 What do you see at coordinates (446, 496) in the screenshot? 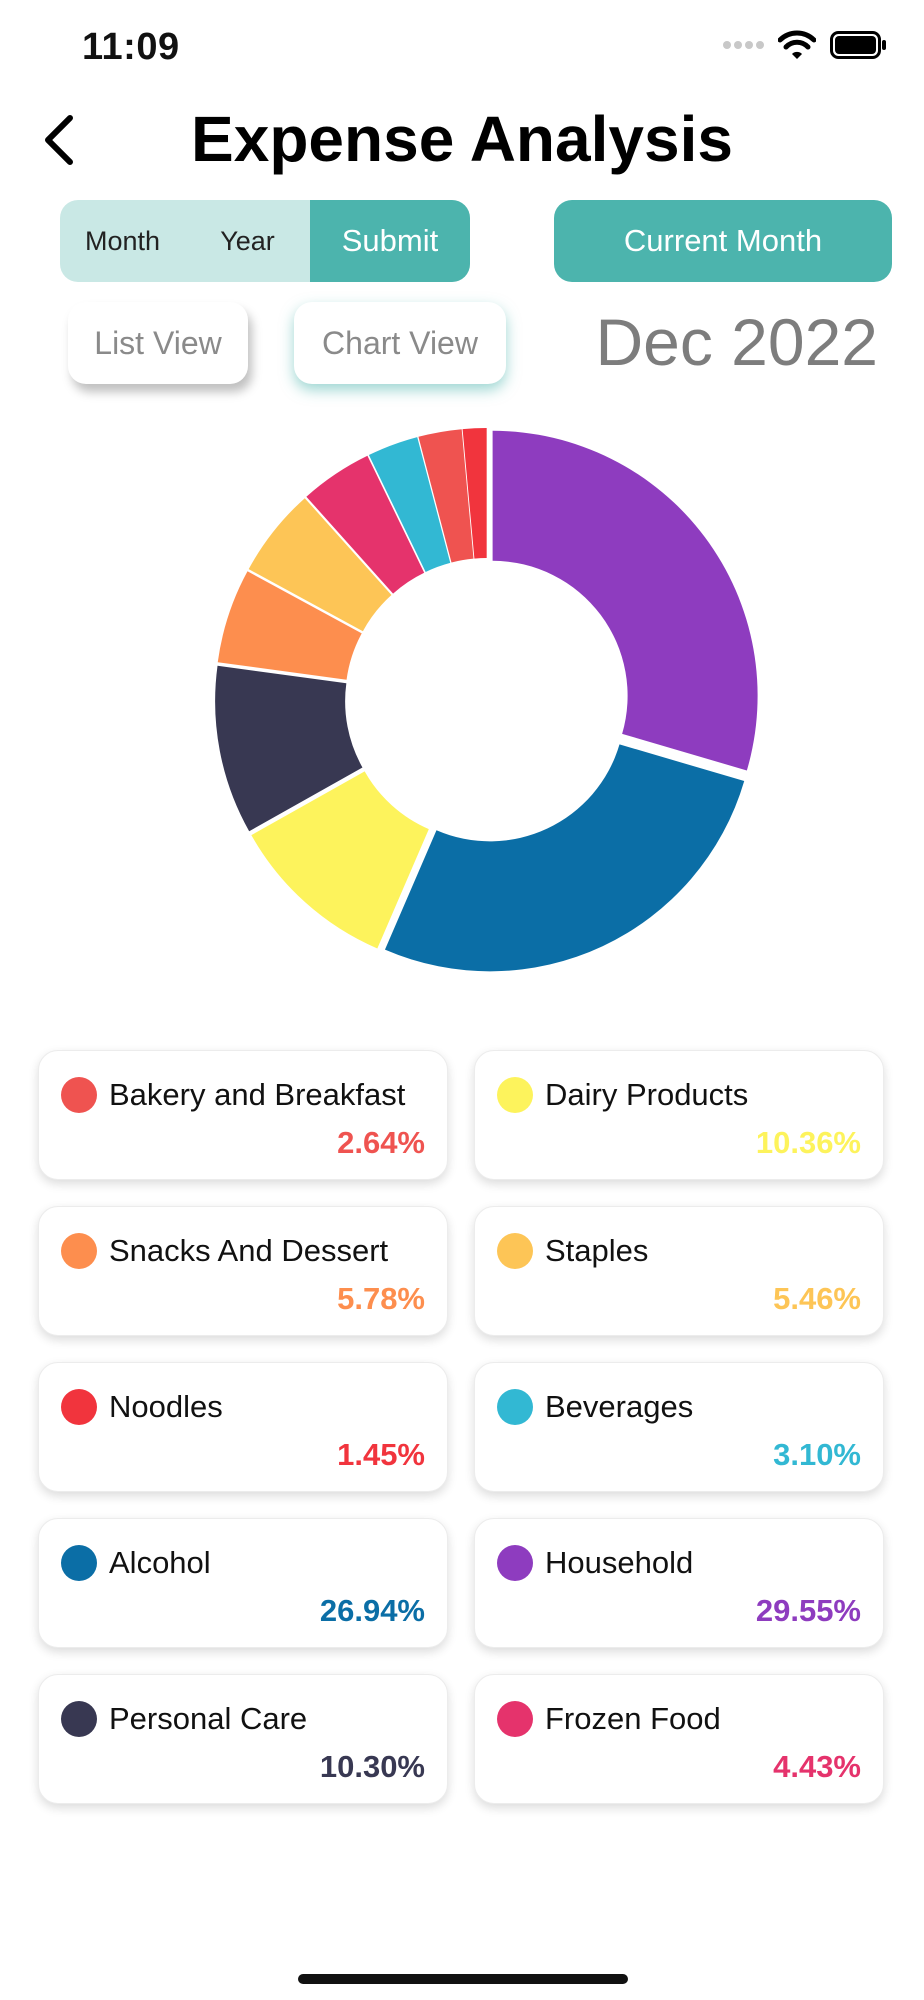
I see `donut-slice-bakery-and-breakfast` at bounding box center [446, 496].